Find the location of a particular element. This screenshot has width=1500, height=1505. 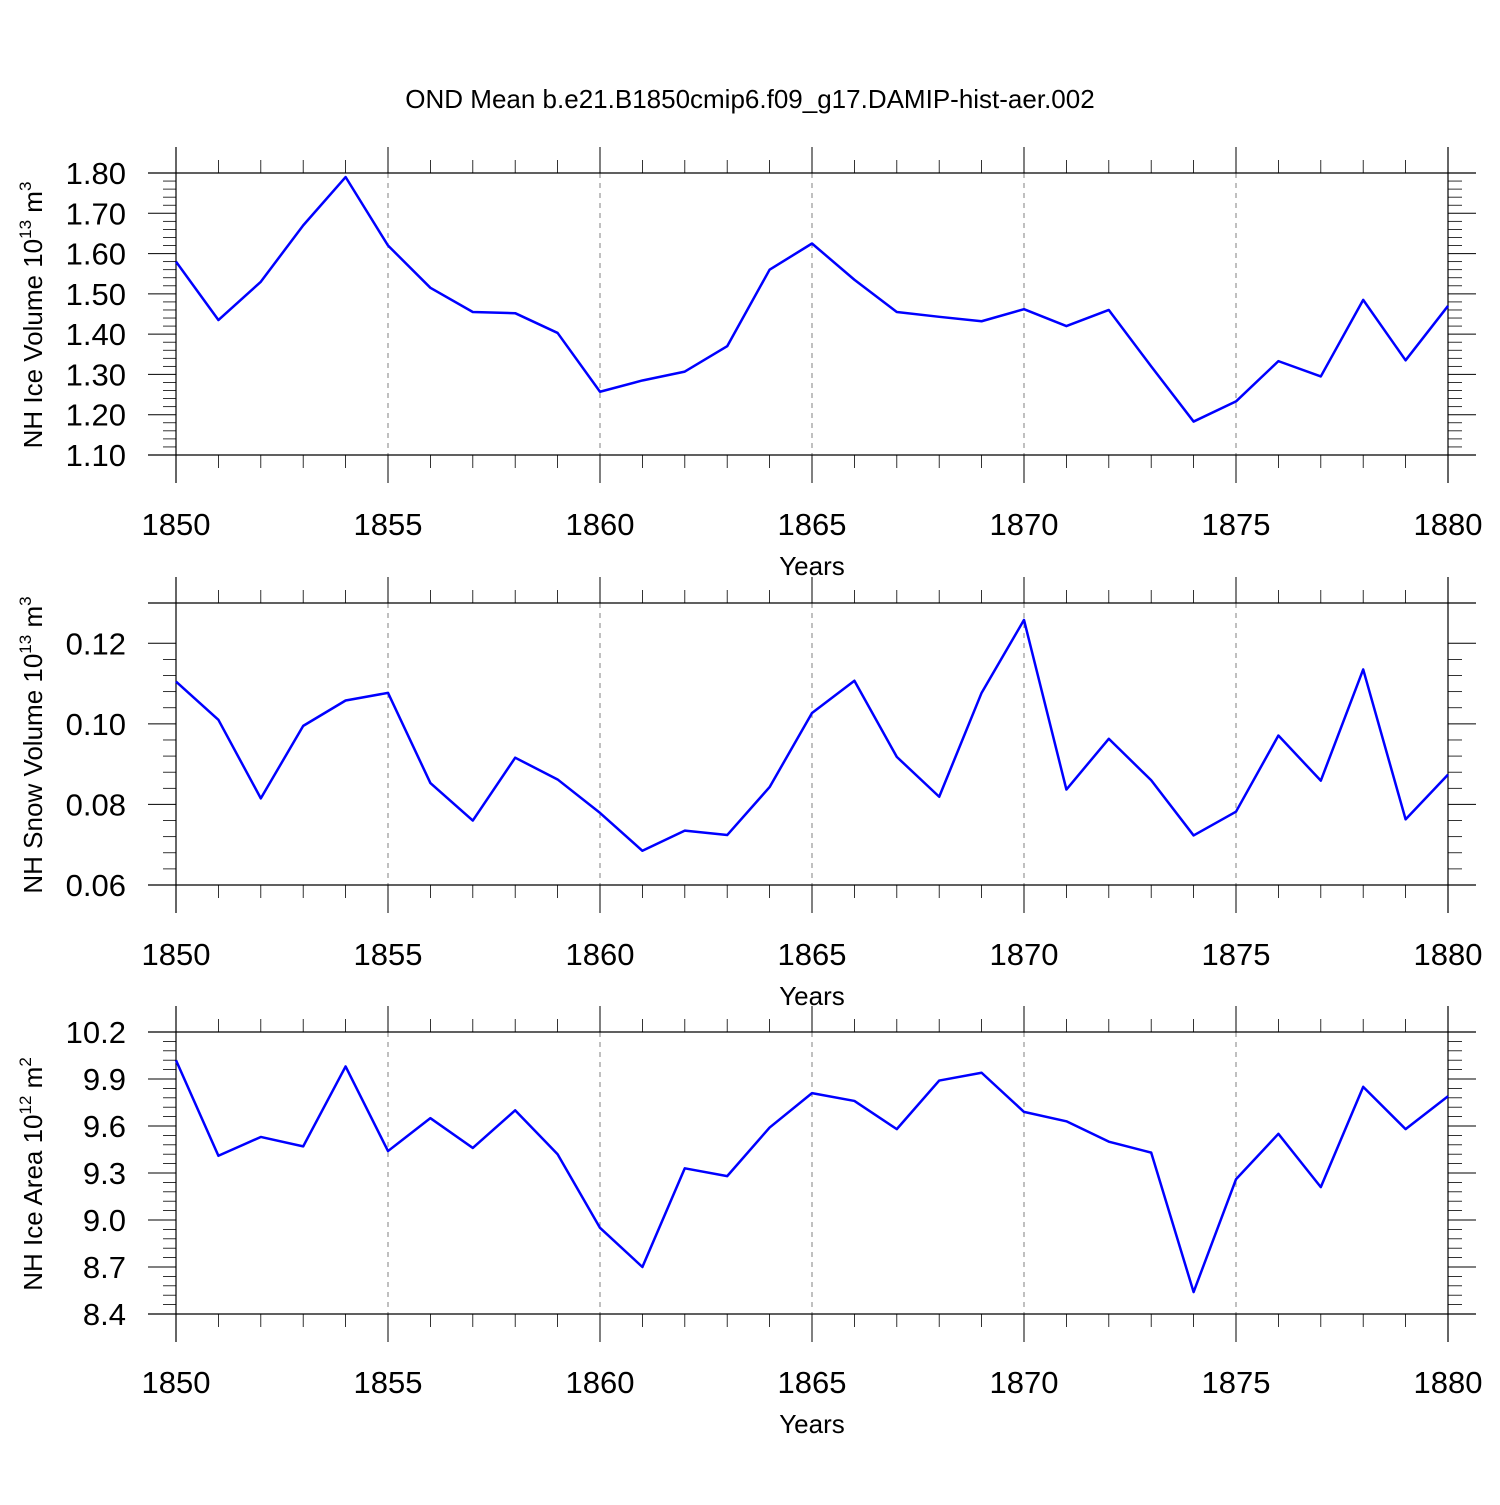

y-tick-label: 1.80 is located at coordinates (96, 173).